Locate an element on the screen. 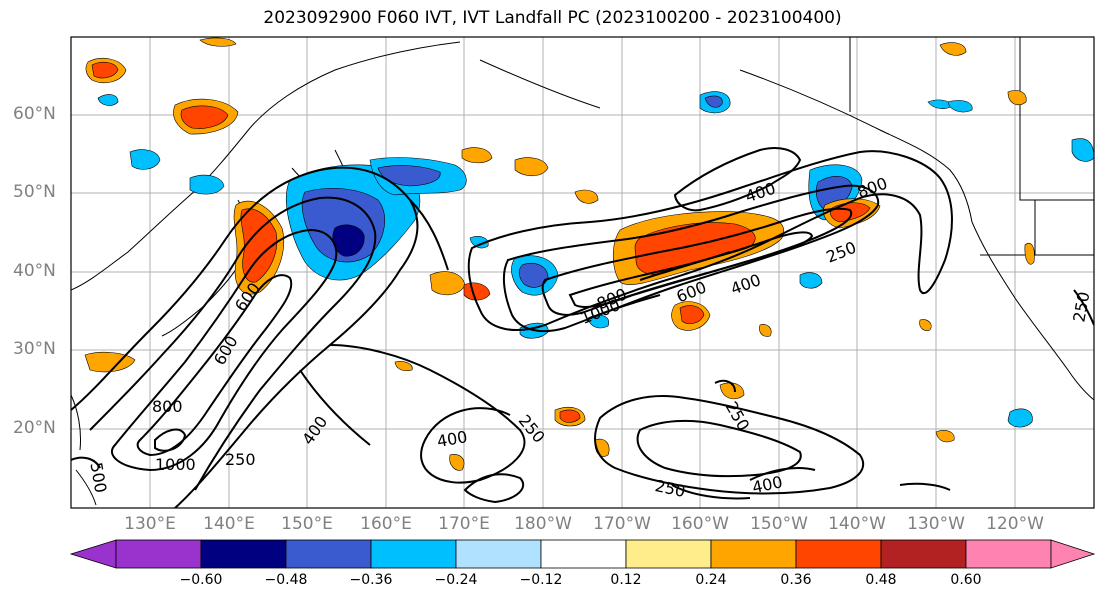 Image resolution: width=1105 pixels, height=601 pixels. lon-label: 120°W is located at coordinates (1015, 524).